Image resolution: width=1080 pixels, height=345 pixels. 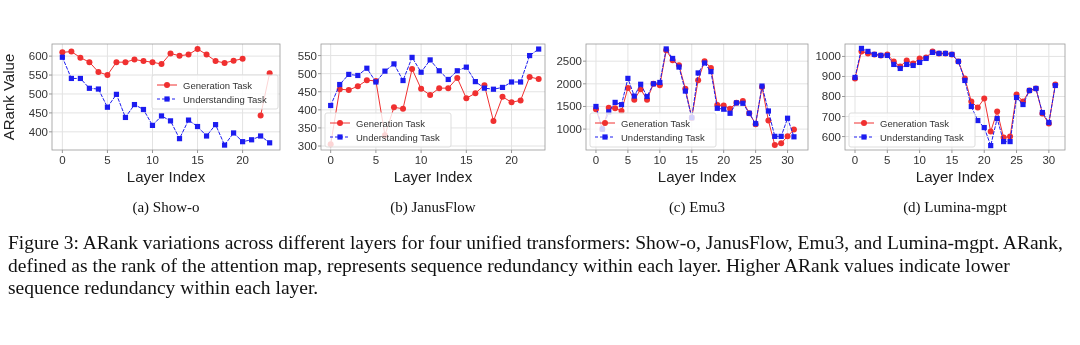 What do you see at coordinates (166, 207) in the screenshot?
I see `text: (a) Show-o` at bounding box center [166, 207].